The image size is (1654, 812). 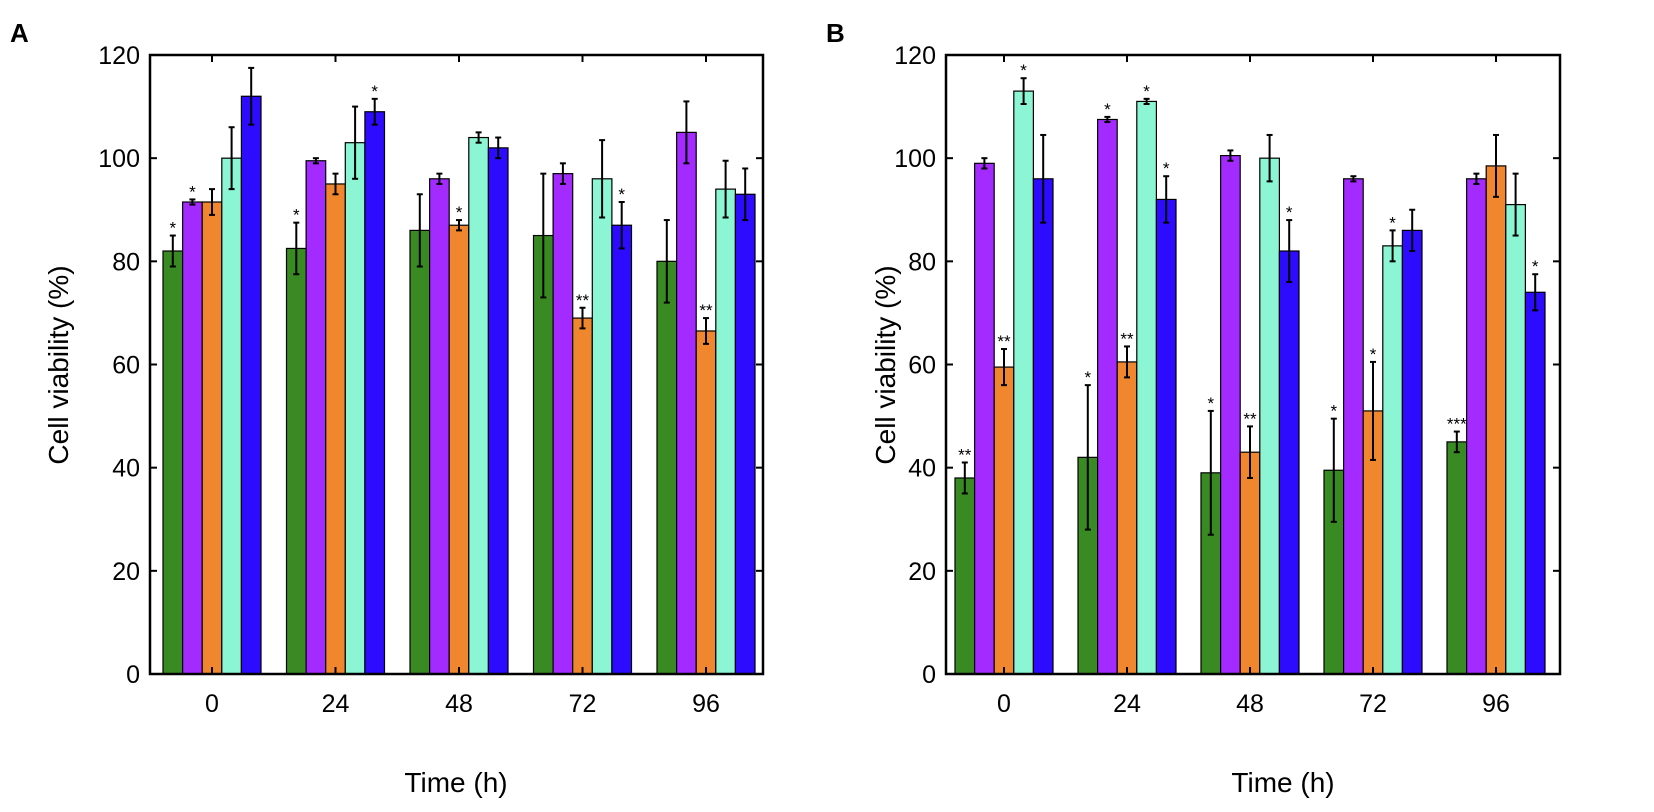 I want to click on x-axis-title-b: Time (h), so click(x=1282, y=782).